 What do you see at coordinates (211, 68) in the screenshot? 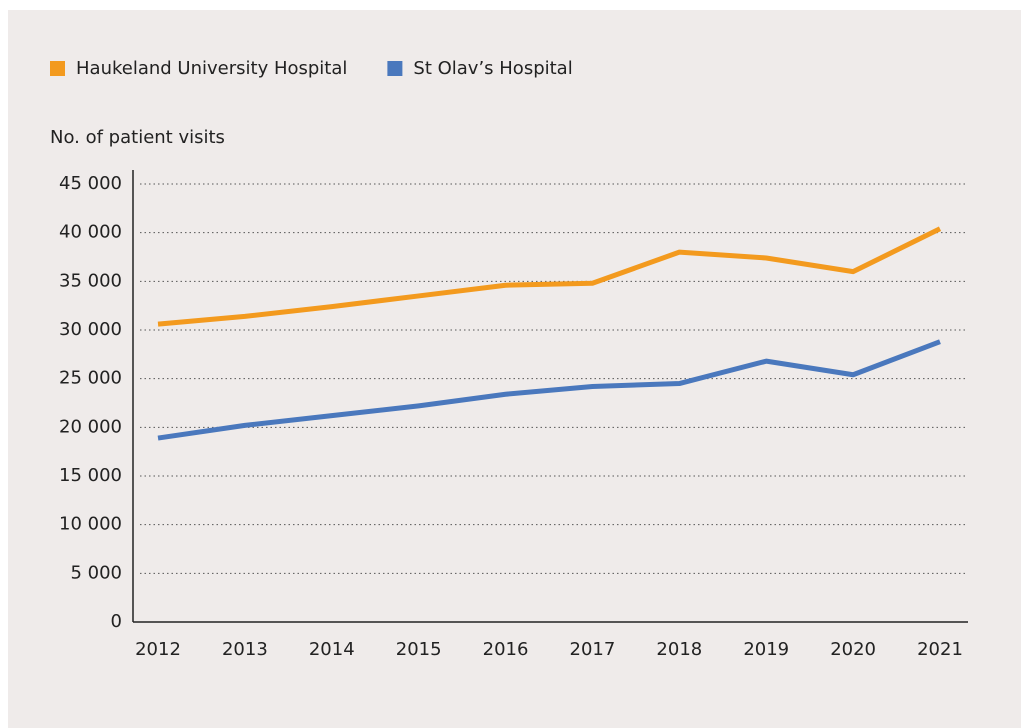
I see `legend-label: Haukeland University Hospital` at bounding box center [211, 68].